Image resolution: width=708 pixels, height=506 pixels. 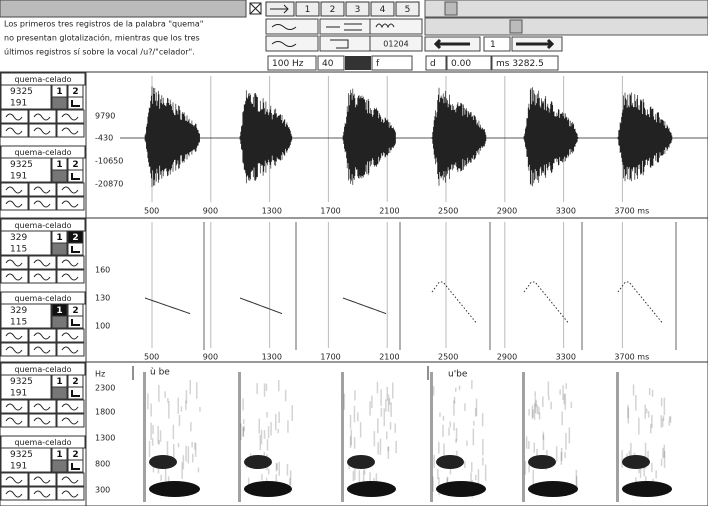 I want to click on onset, so click(x=144, y=437).